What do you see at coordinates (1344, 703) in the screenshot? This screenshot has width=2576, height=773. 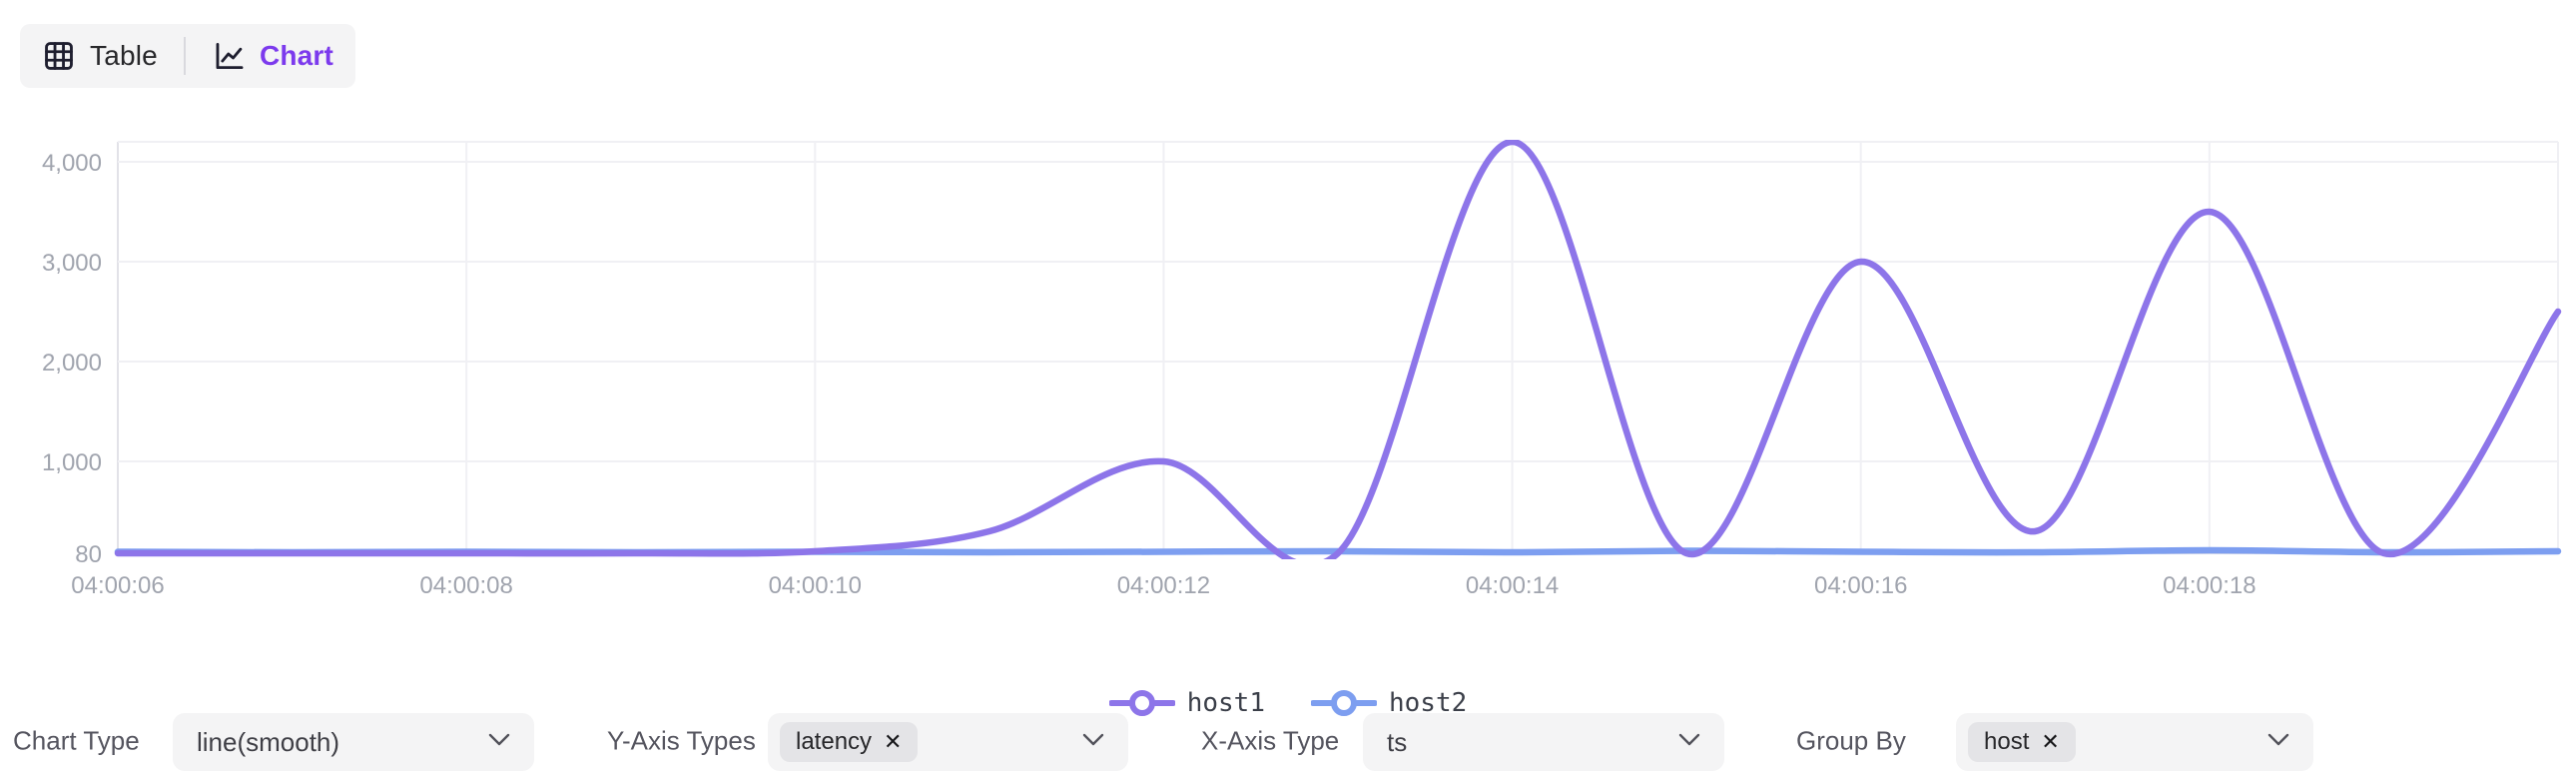 I see `legend-marker-host2` at bounding box center [1344, 703].